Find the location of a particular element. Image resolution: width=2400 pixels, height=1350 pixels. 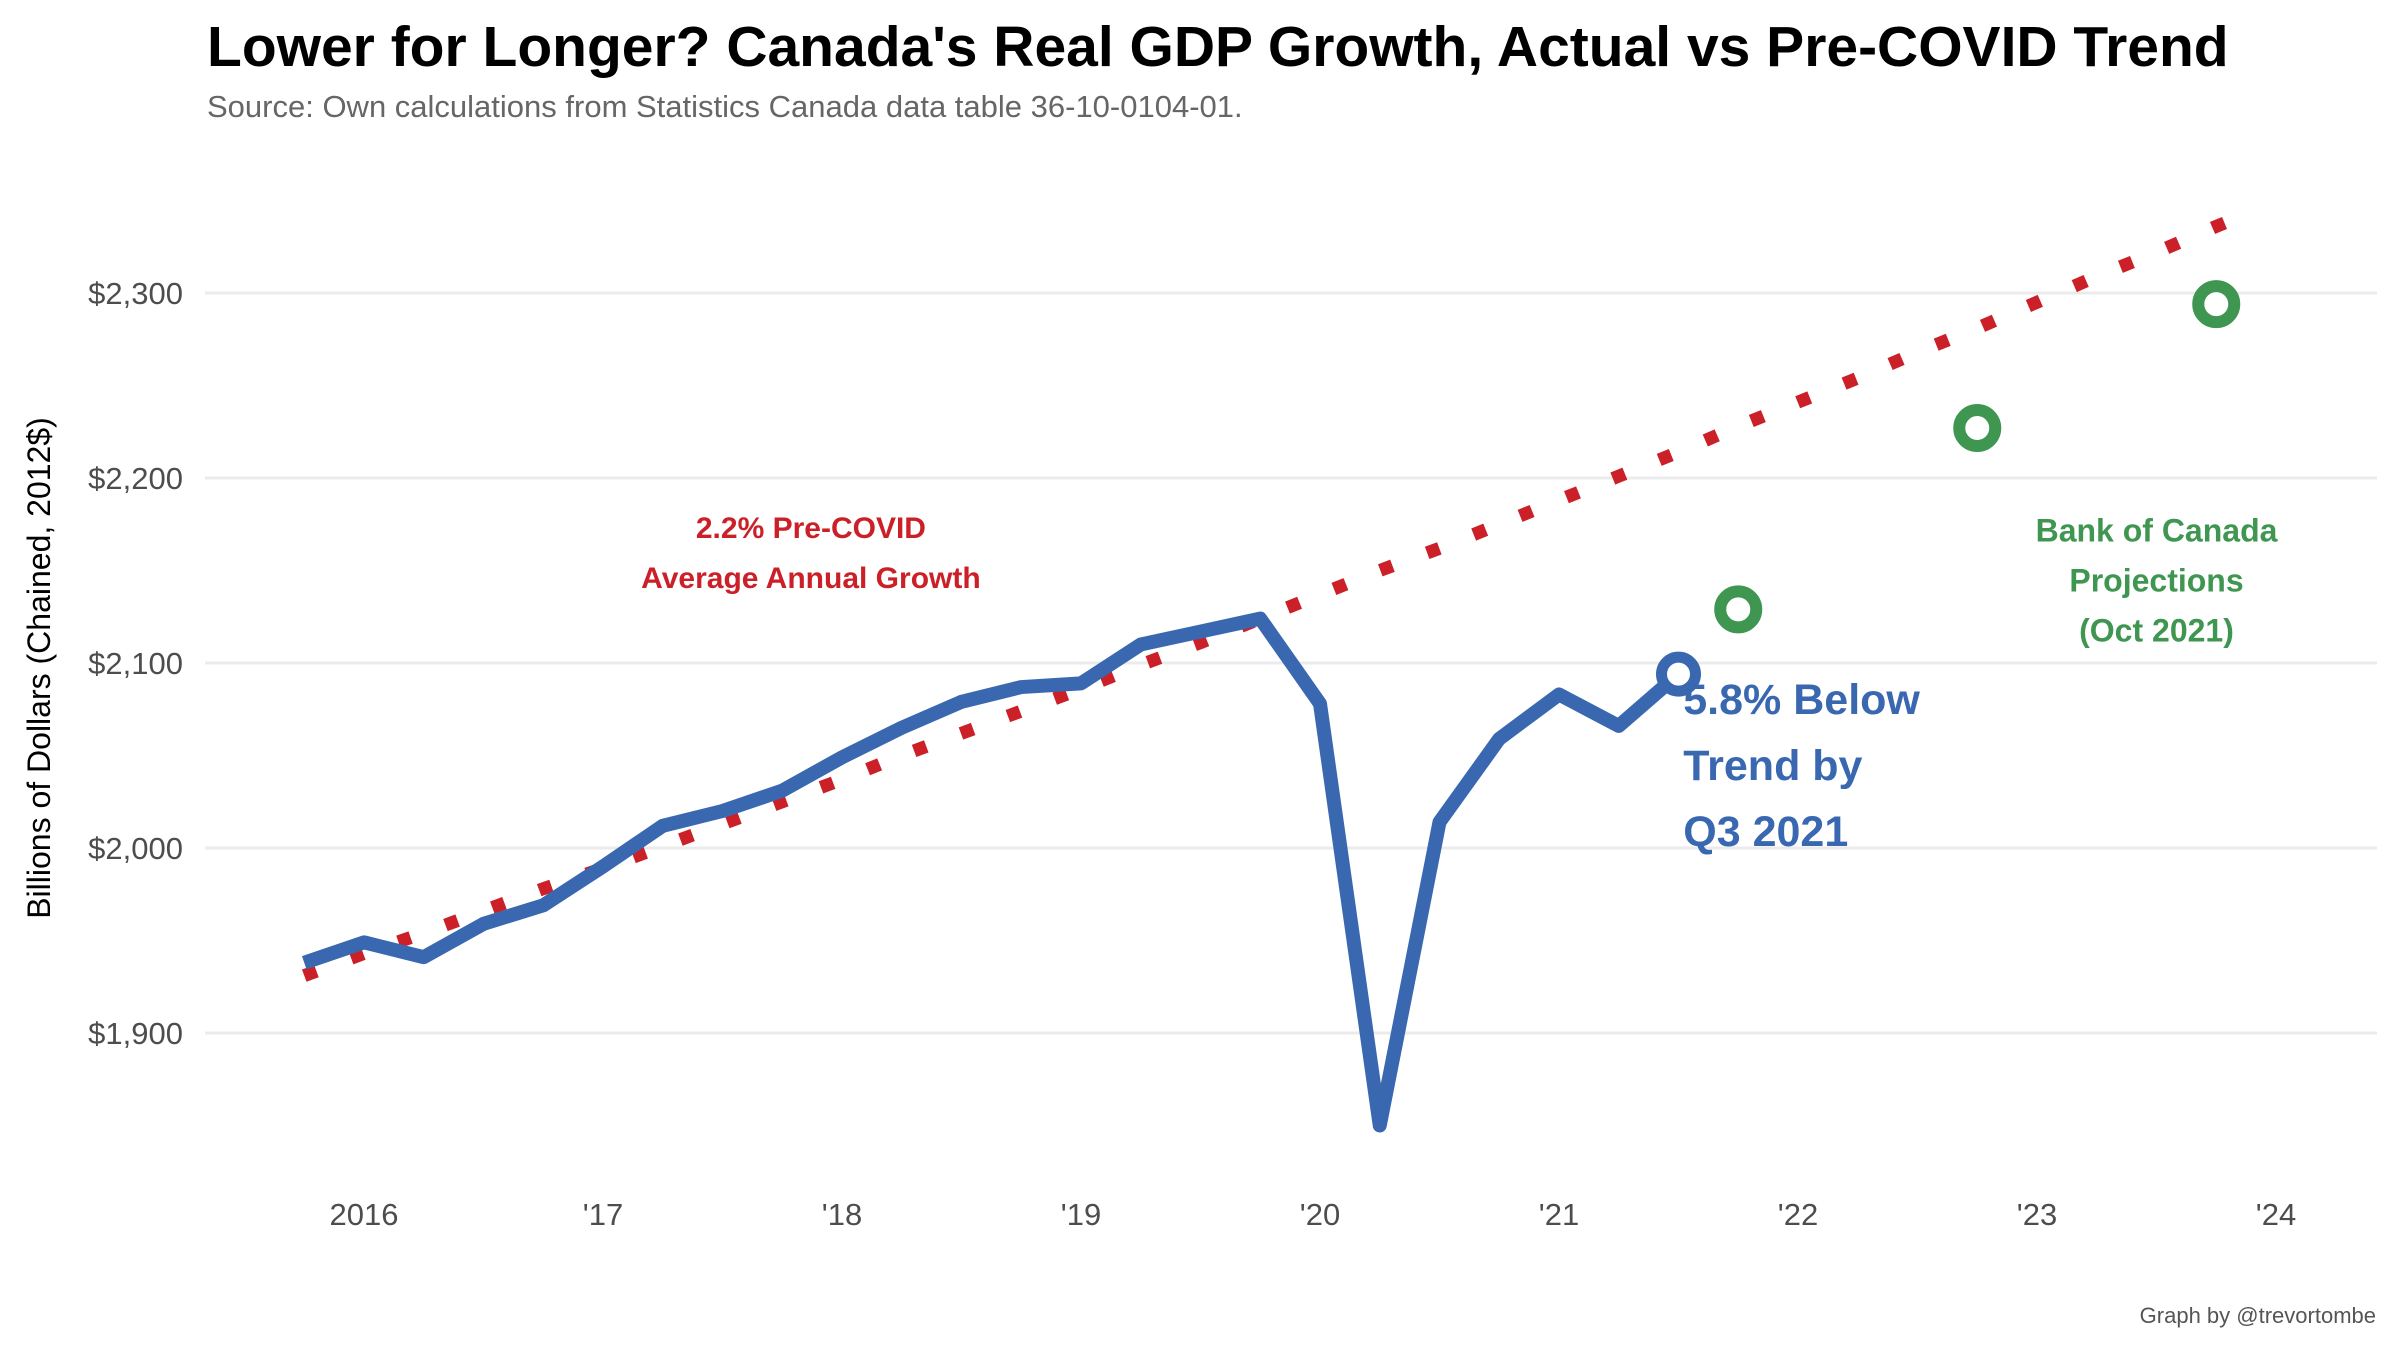

annotation-line: Q3 2021 is located at coordinates (1765, 832).